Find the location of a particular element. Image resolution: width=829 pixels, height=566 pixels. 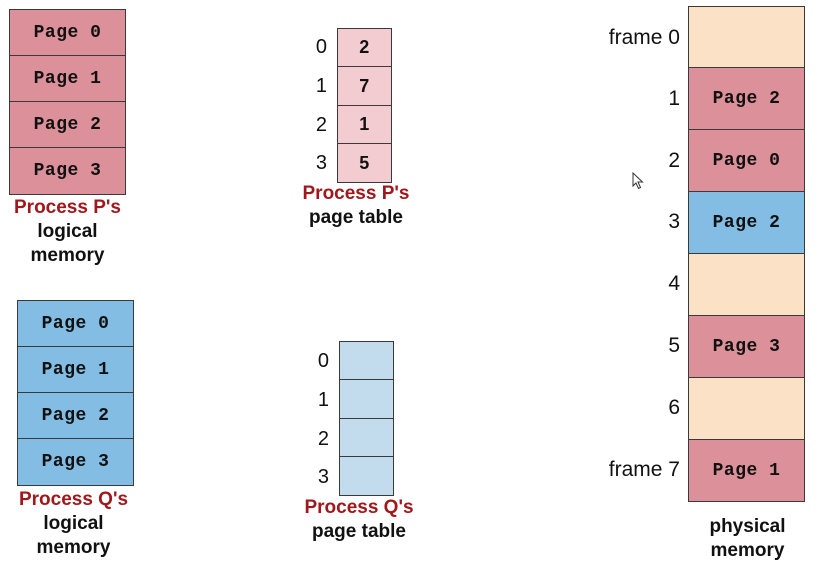

pt-p-frame-3: 5 is located at coordinates (364, 163).